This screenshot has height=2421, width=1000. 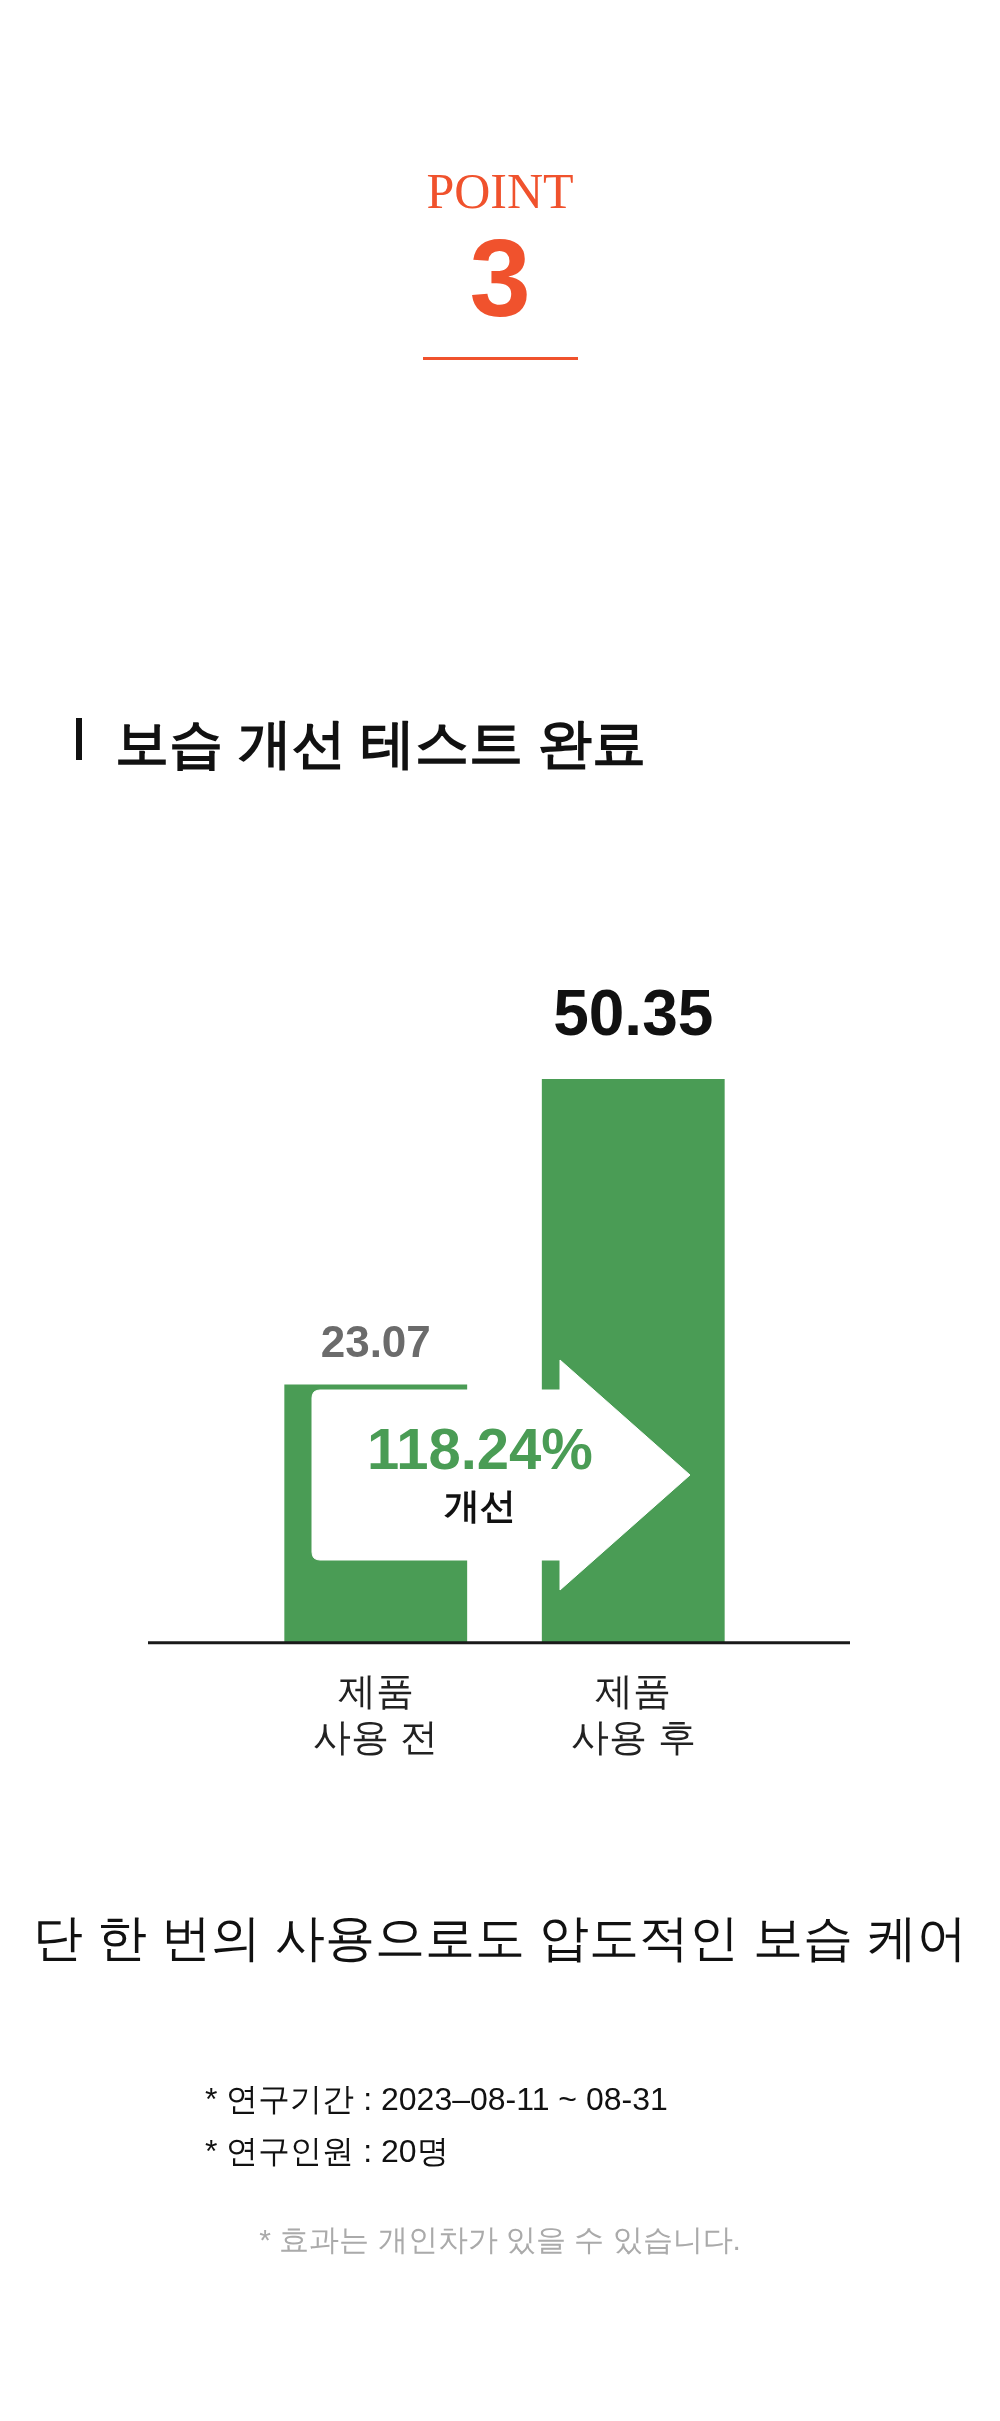 I want to click on text: * 연구인원 : 20명, so click(x=327, y=2151).